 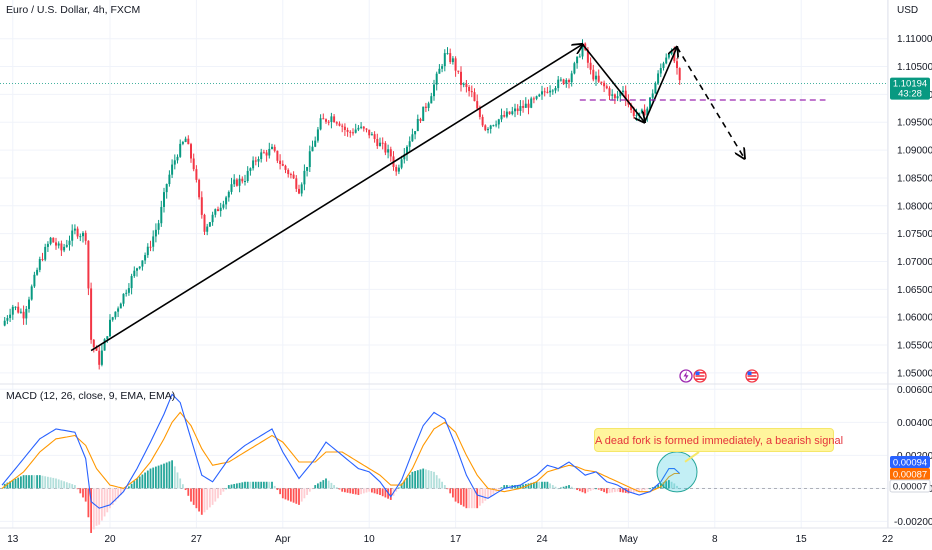 I want to click on symbol-title: Euro / U.S. Dollar, 4h, FXCM, so click(x=73, y=10).